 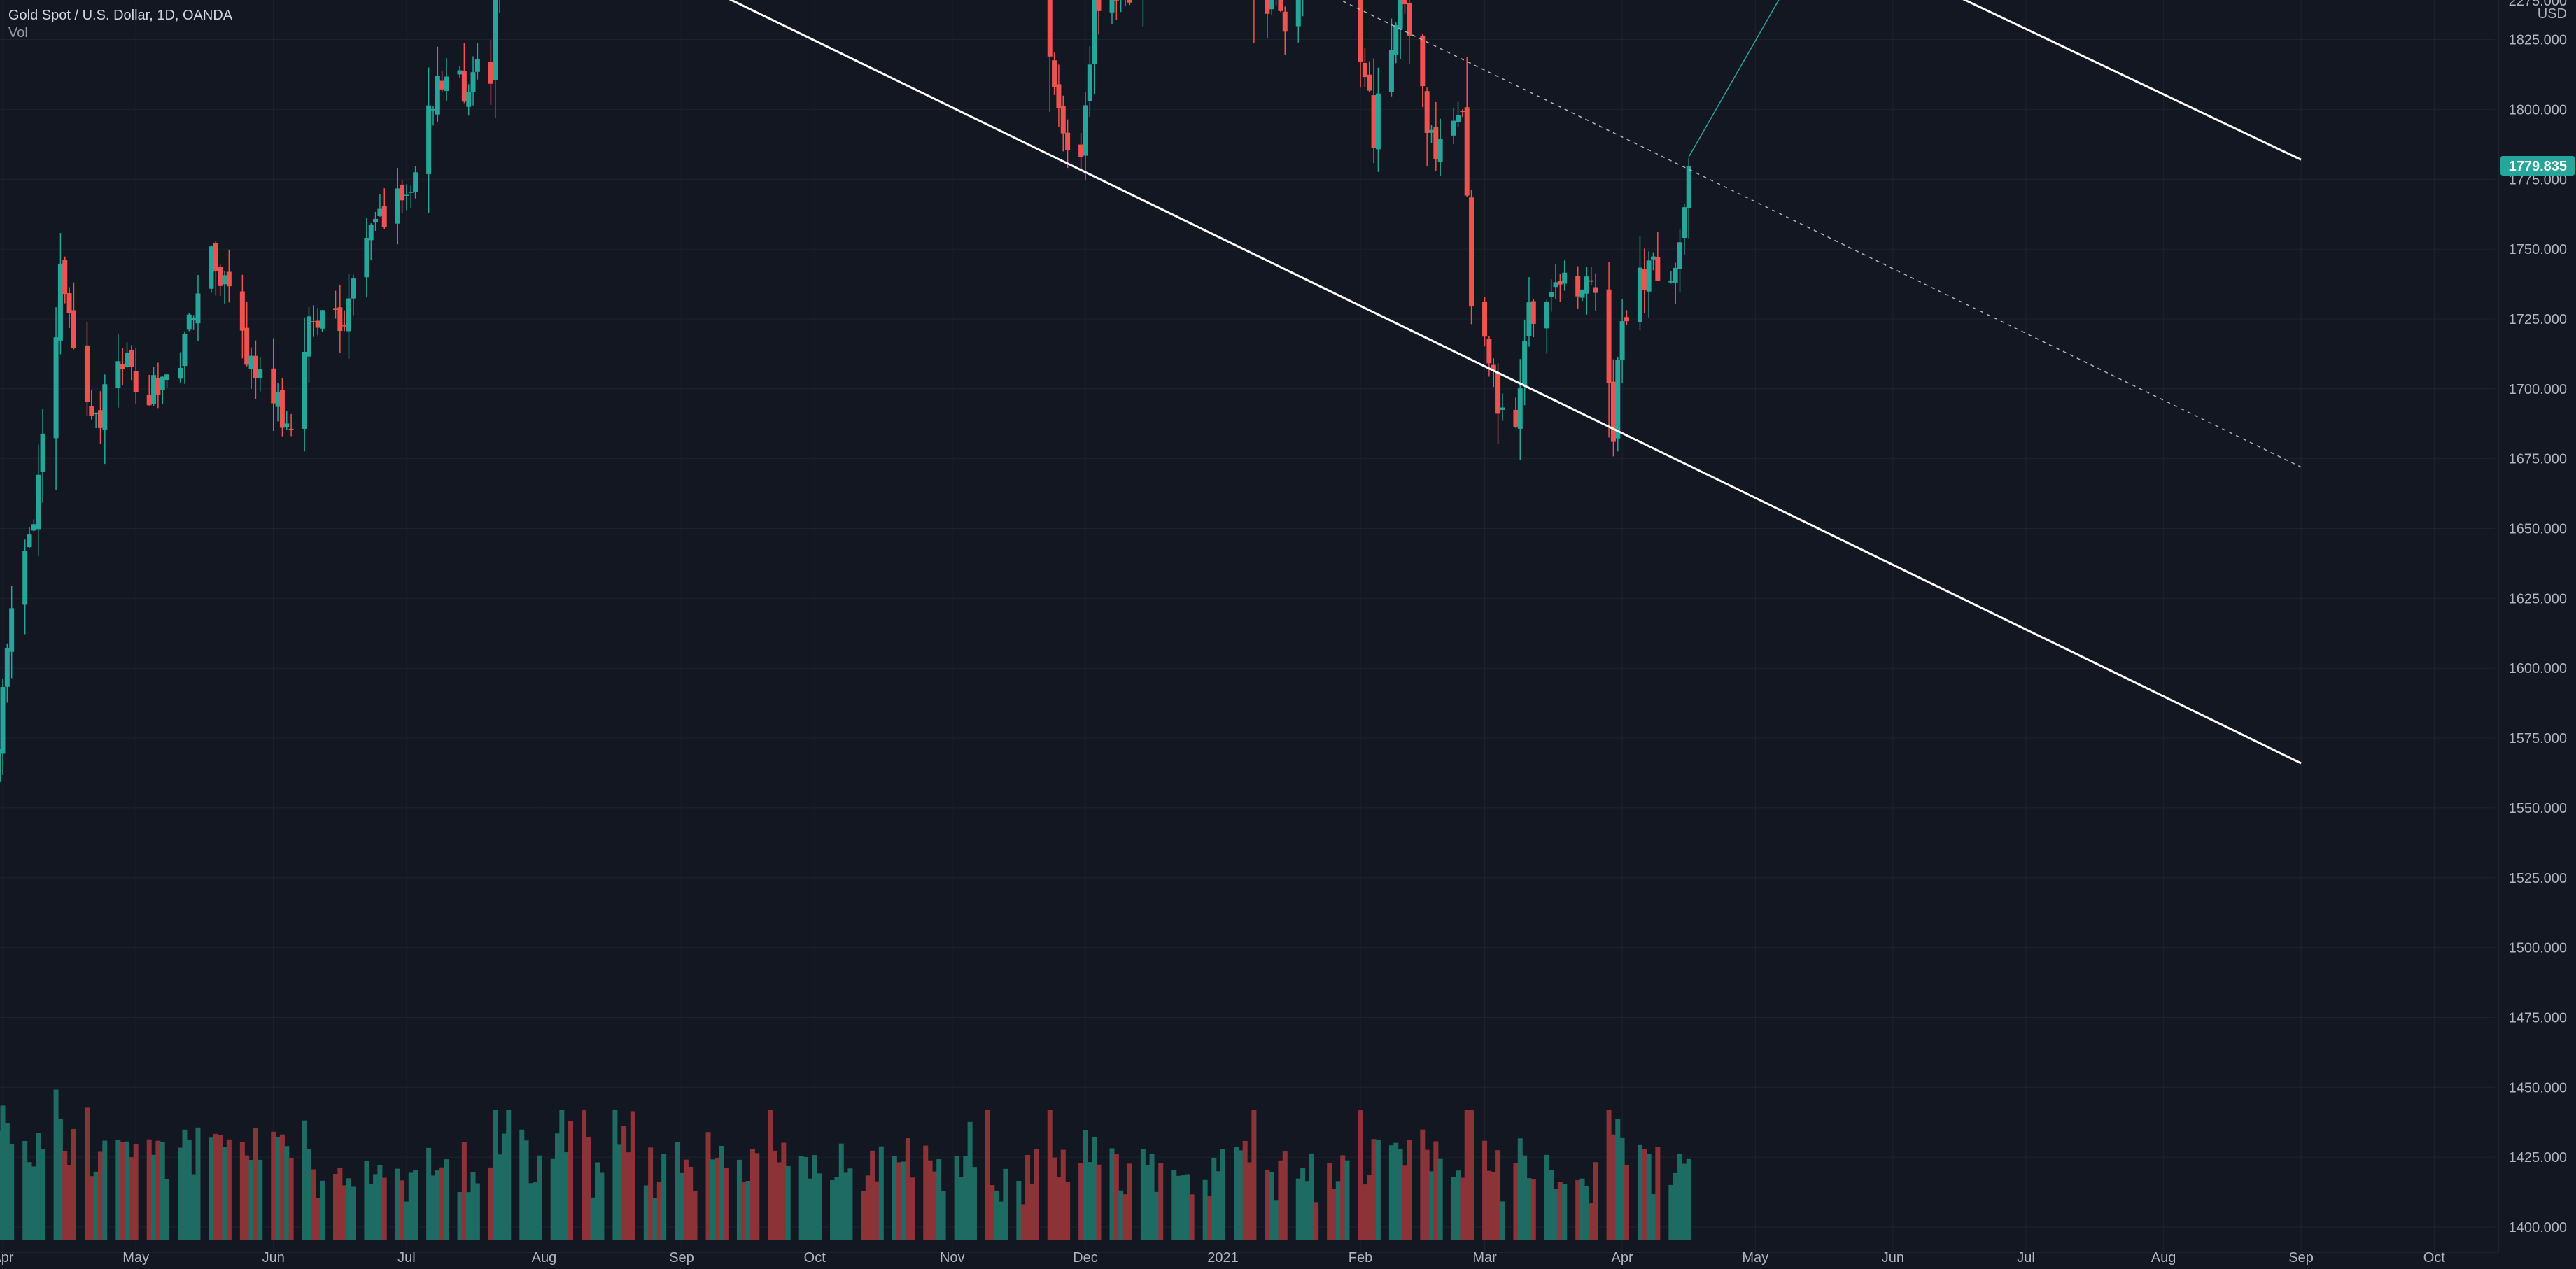 I want to click on last-price-label: 1779.835, so click(x=2538, y=167).